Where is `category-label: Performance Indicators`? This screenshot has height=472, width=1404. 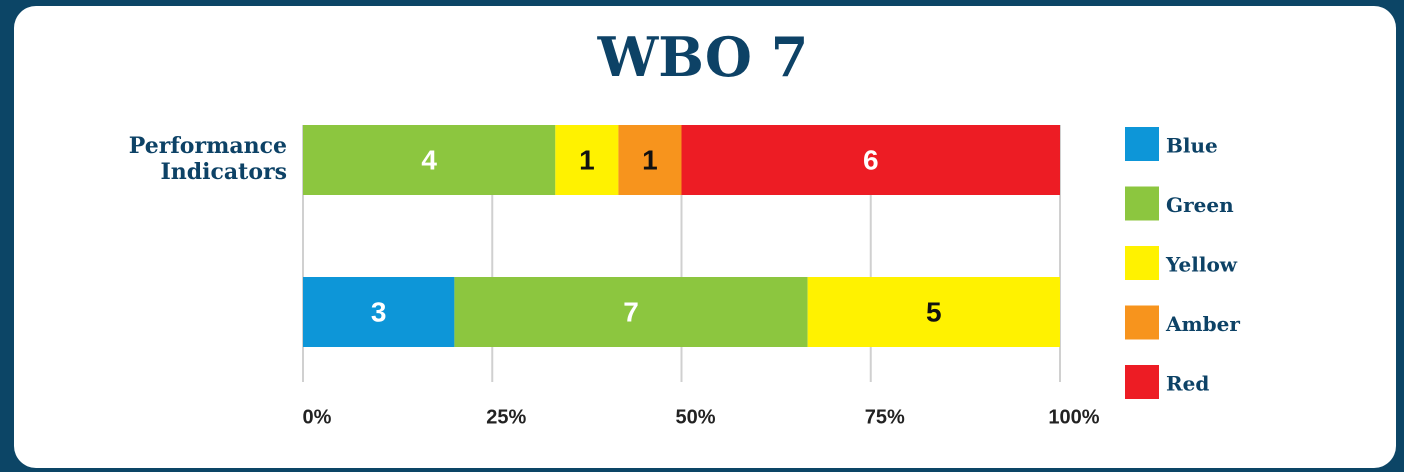
category-label: Performance Indicators is located at coordinates (208, 159).